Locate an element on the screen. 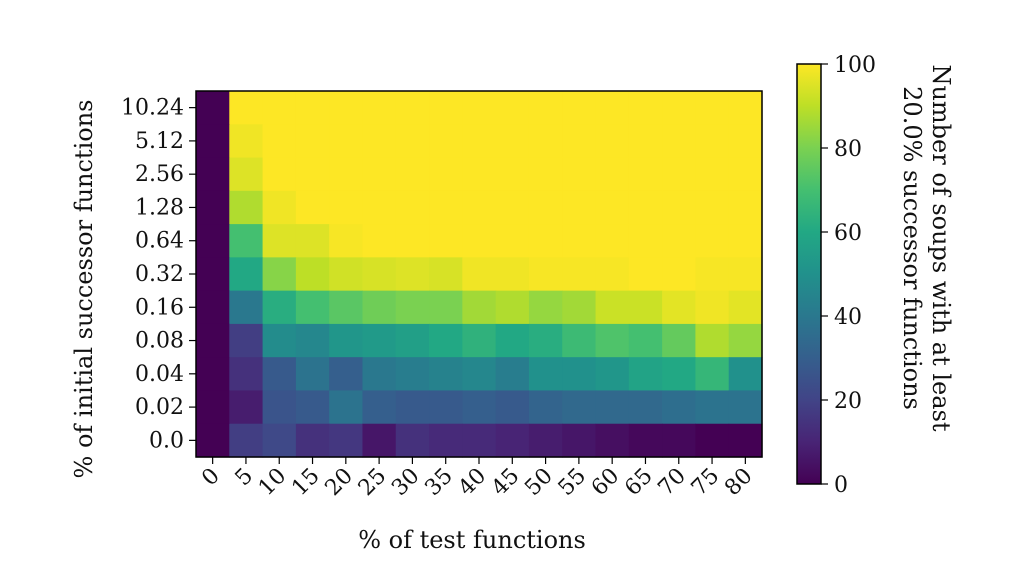 The width and height of the screenshot is (1024, 578). colorbar-ticks: 0 20 40 60 80 100 is located at coordinates (848, 275).